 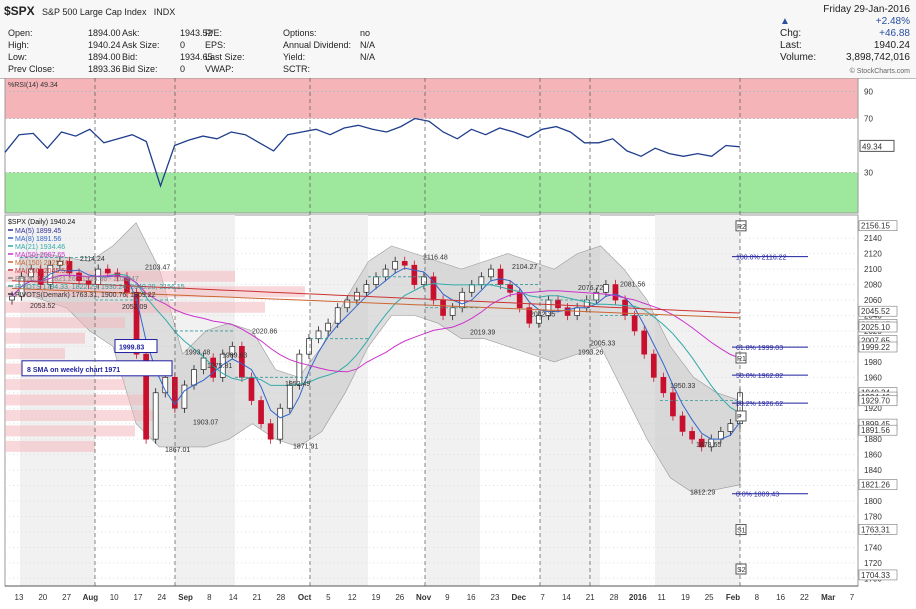 What do you see at coordinates (19, 597) in the screenshot?
I see `x-tick-label: 13` at bounding box center [19, 597].